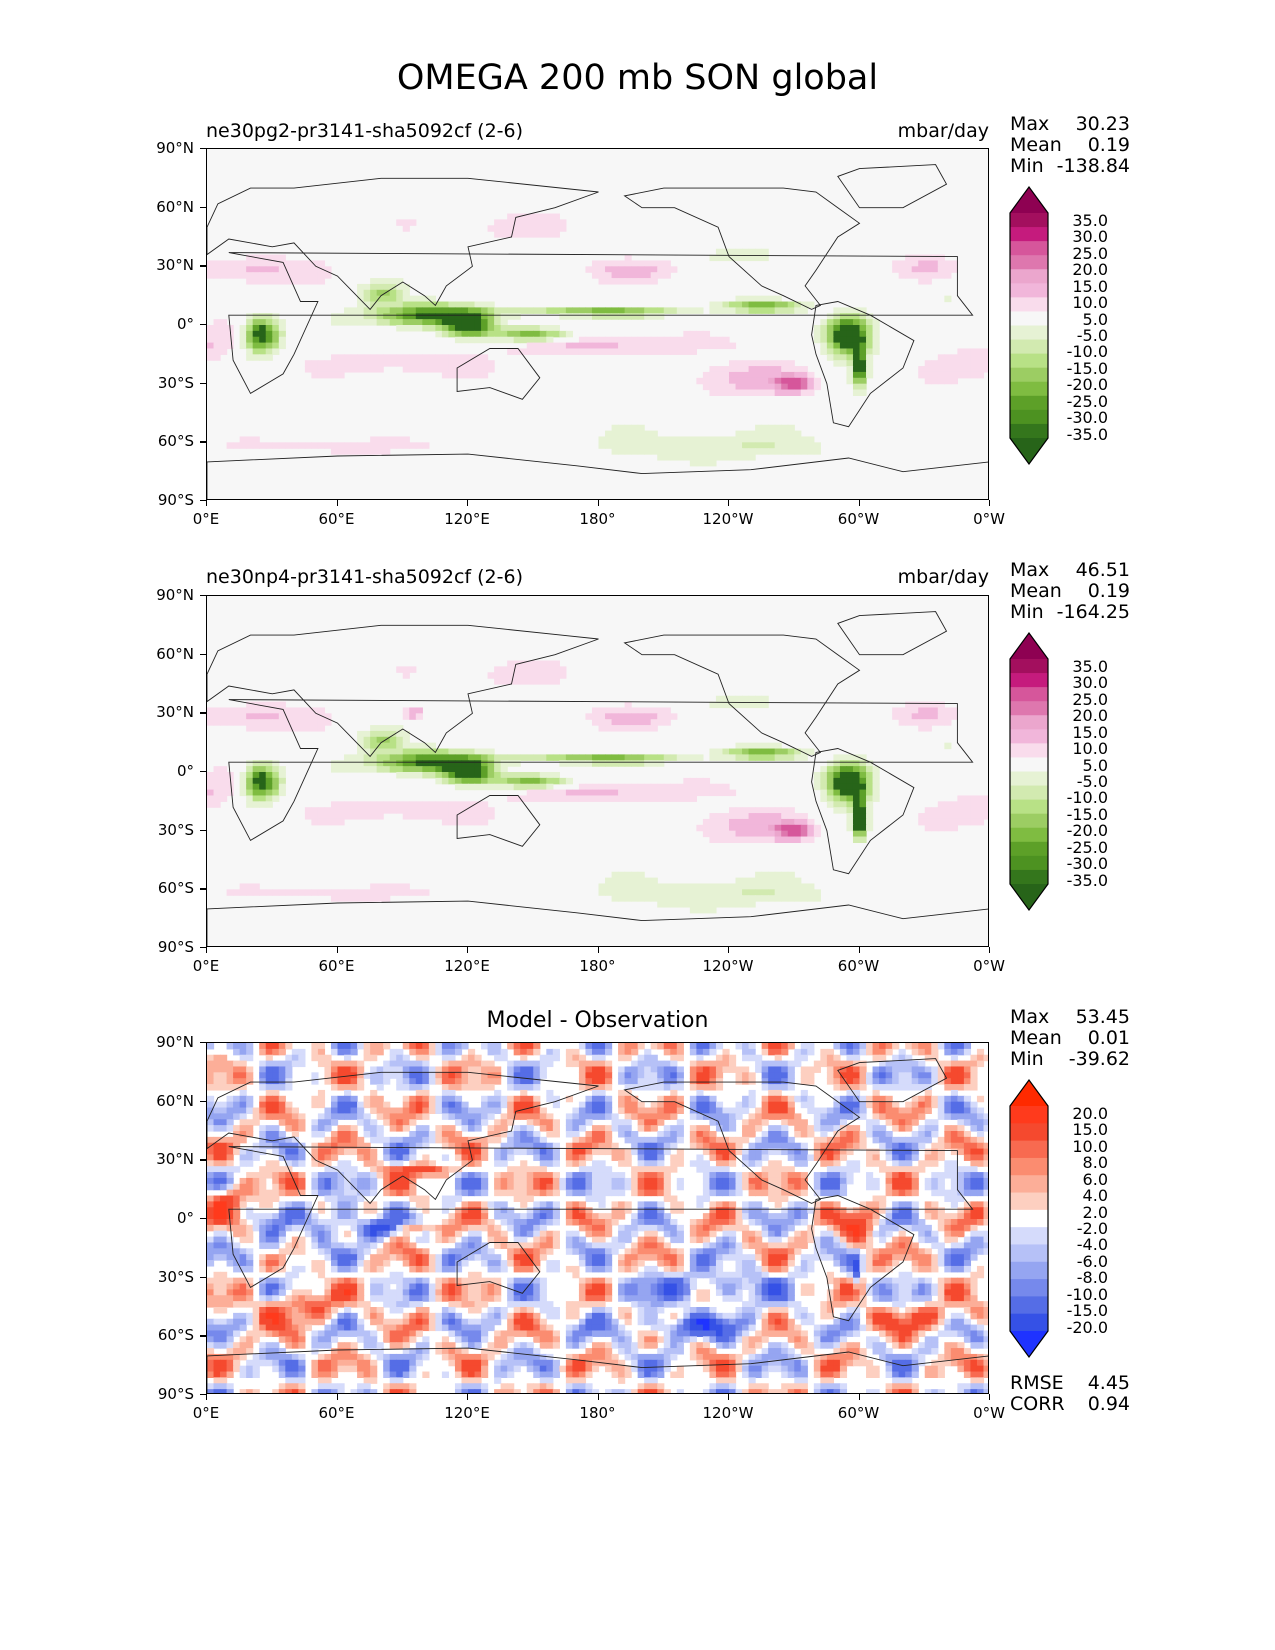 The height and width of the screenshot is (1650, 1275). I want to click on y-tick-mark, so click(203, 713).